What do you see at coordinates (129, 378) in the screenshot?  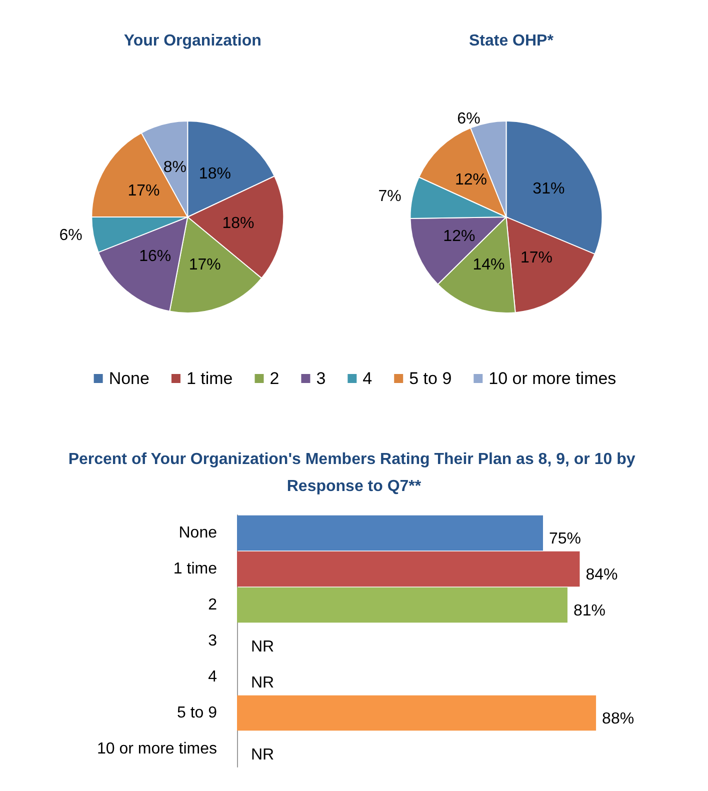 I see `legend-label: None` at bounding box center [129, 378].